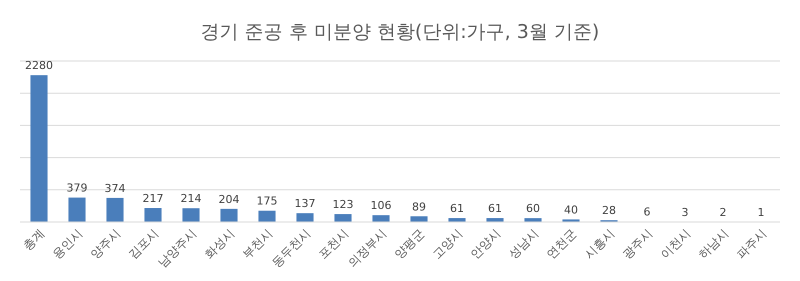 This screenshot has width=800, height=281. What do you see at coordinates (400, 32) in the screenshot?
I see `chart-title: 경기 준공 후 미분양 현황(단위:가구, 3월 기준)` at bounding box center [400, 32].